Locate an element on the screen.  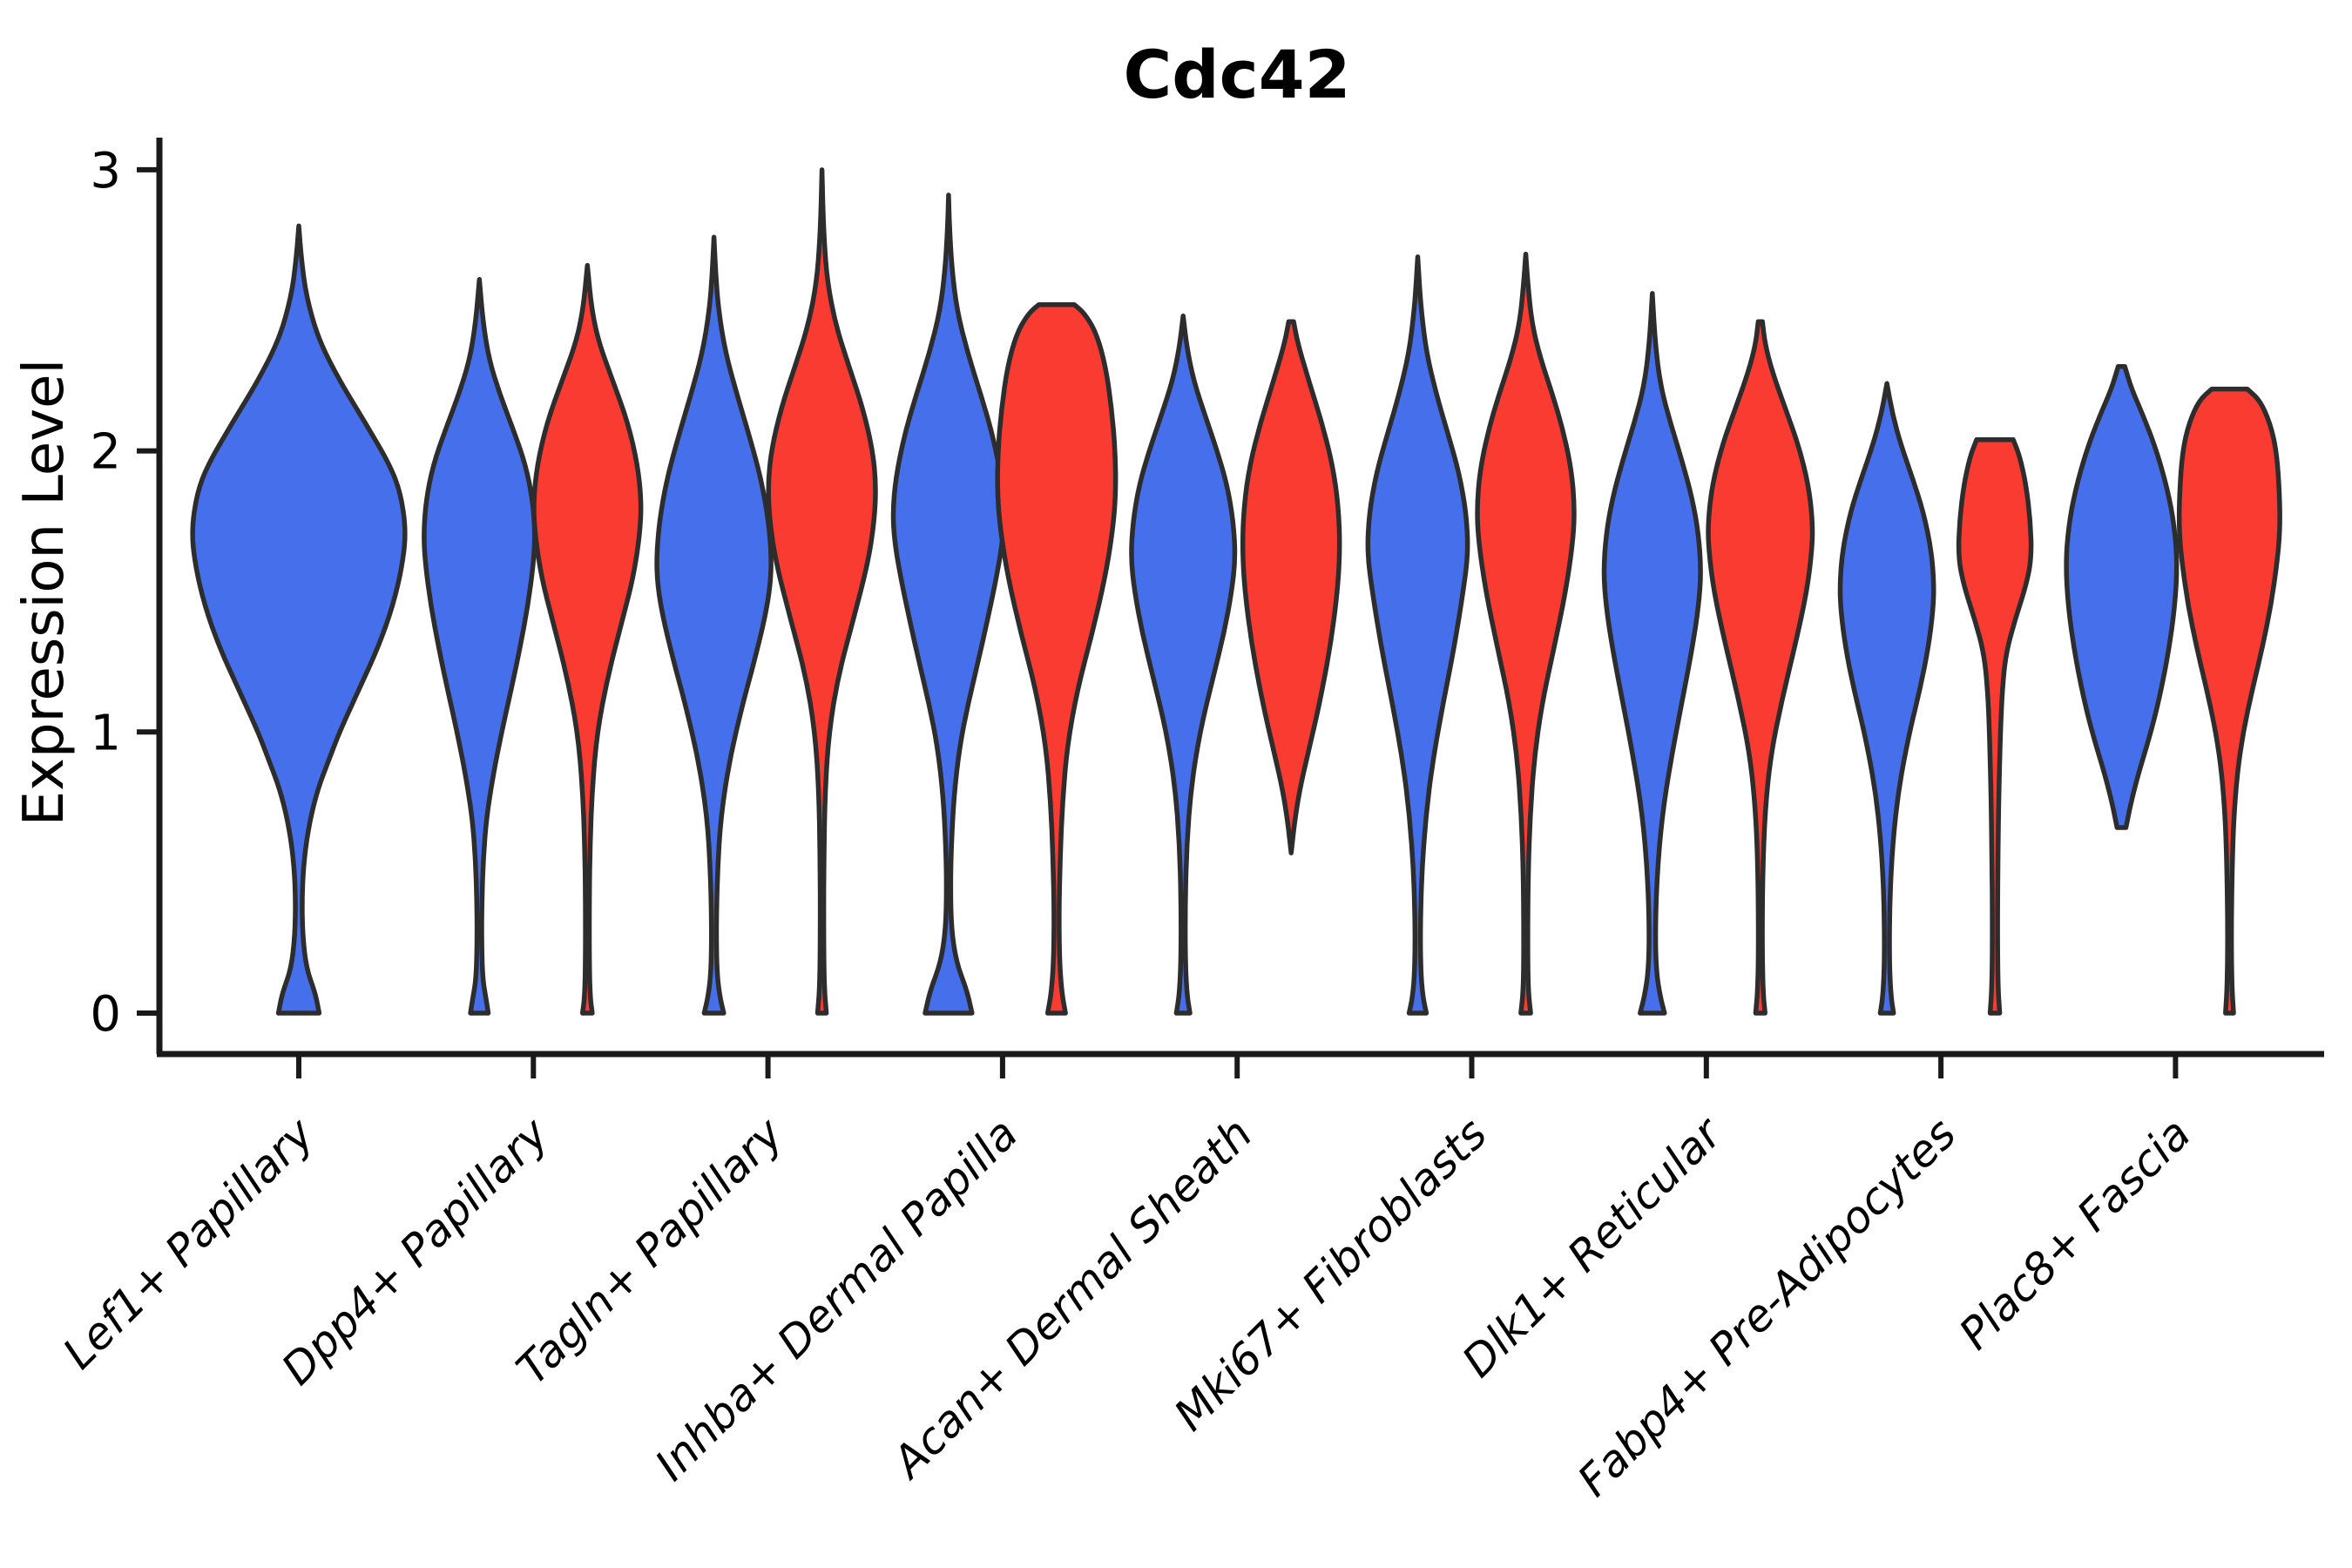
violin-dlk1-reticular-red is located at coordinates (1761, 667).